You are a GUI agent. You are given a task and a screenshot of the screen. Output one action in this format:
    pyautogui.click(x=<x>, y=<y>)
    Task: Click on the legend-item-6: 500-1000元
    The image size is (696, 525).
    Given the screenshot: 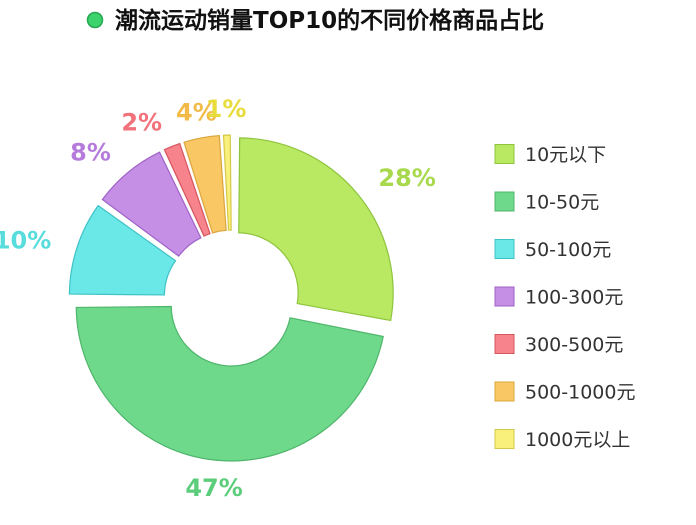 What is the action you would take?
    pyautogui.click(x=564, y=392)
    